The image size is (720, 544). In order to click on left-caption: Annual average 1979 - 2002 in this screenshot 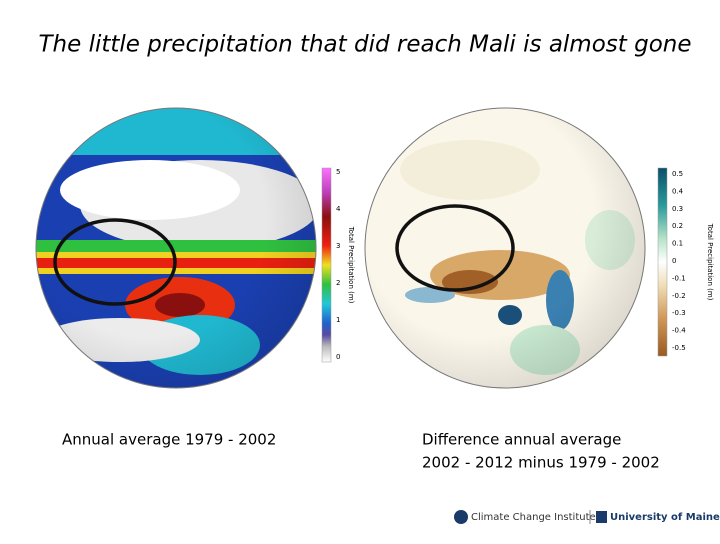, I will do `click(169, 440)`.